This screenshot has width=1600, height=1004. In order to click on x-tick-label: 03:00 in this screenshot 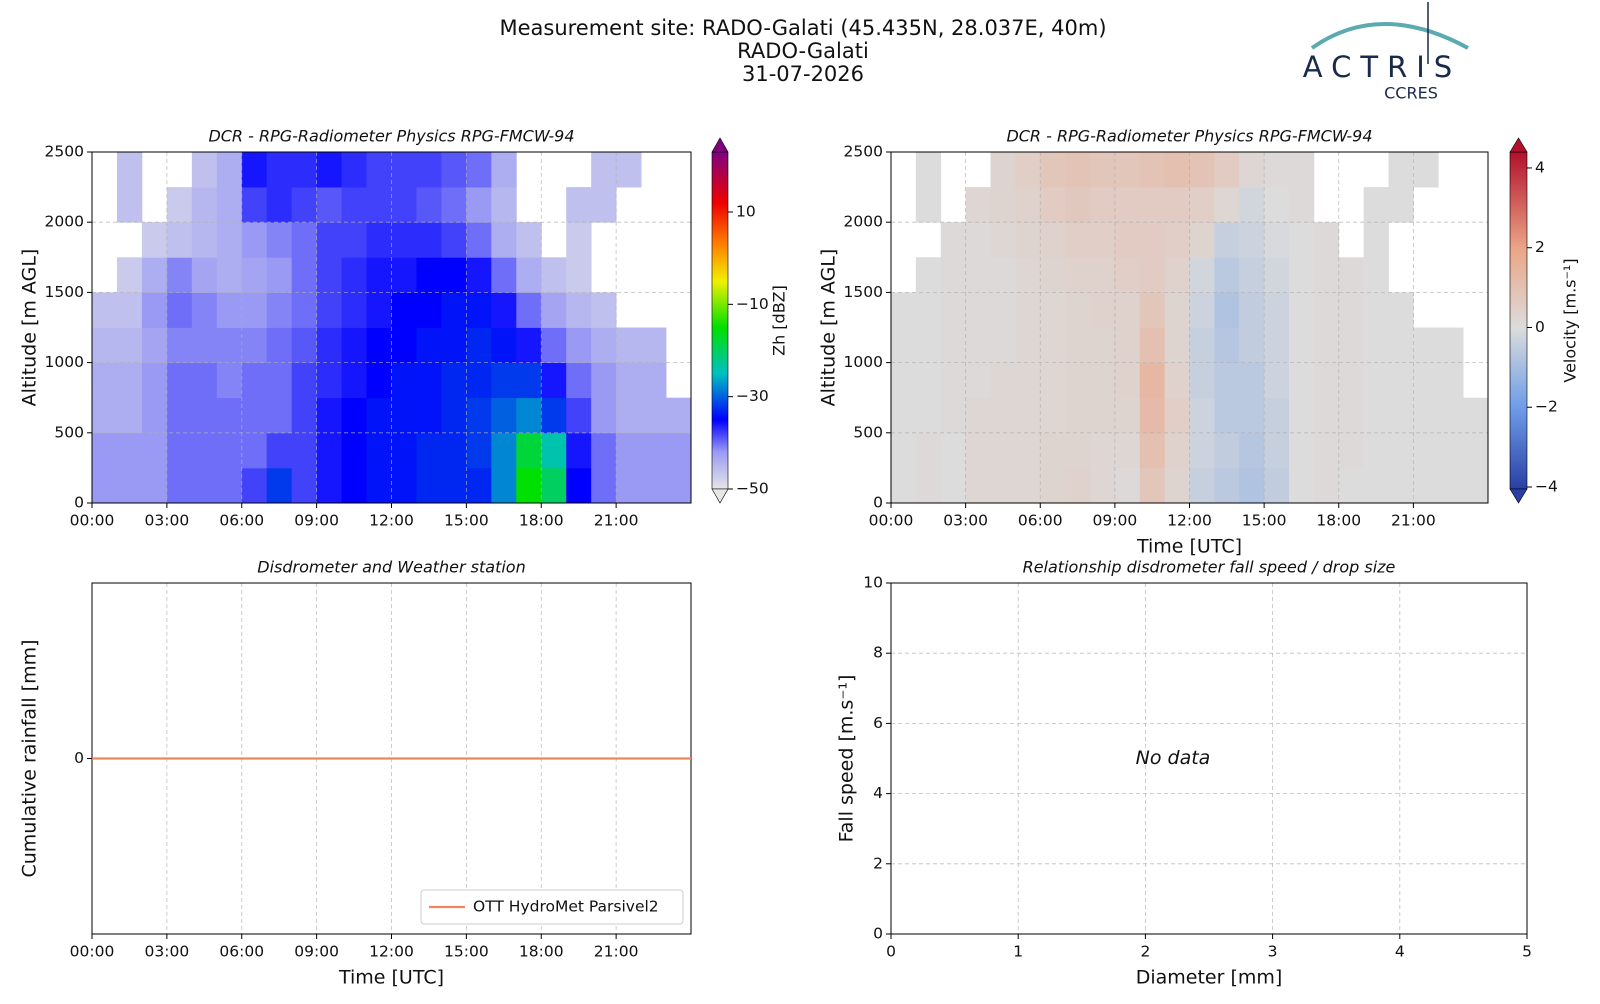, I will do `click(167, 521)`.